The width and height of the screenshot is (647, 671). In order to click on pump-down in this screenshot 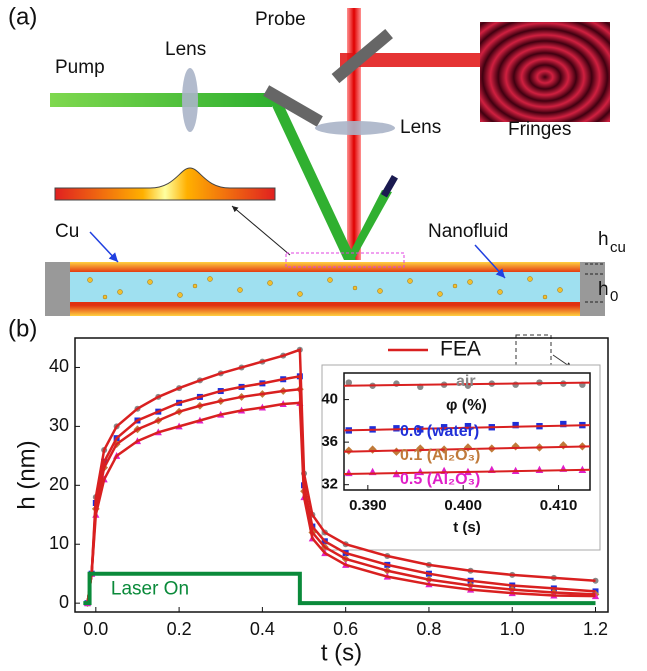, I will do `click(311, 176)`.